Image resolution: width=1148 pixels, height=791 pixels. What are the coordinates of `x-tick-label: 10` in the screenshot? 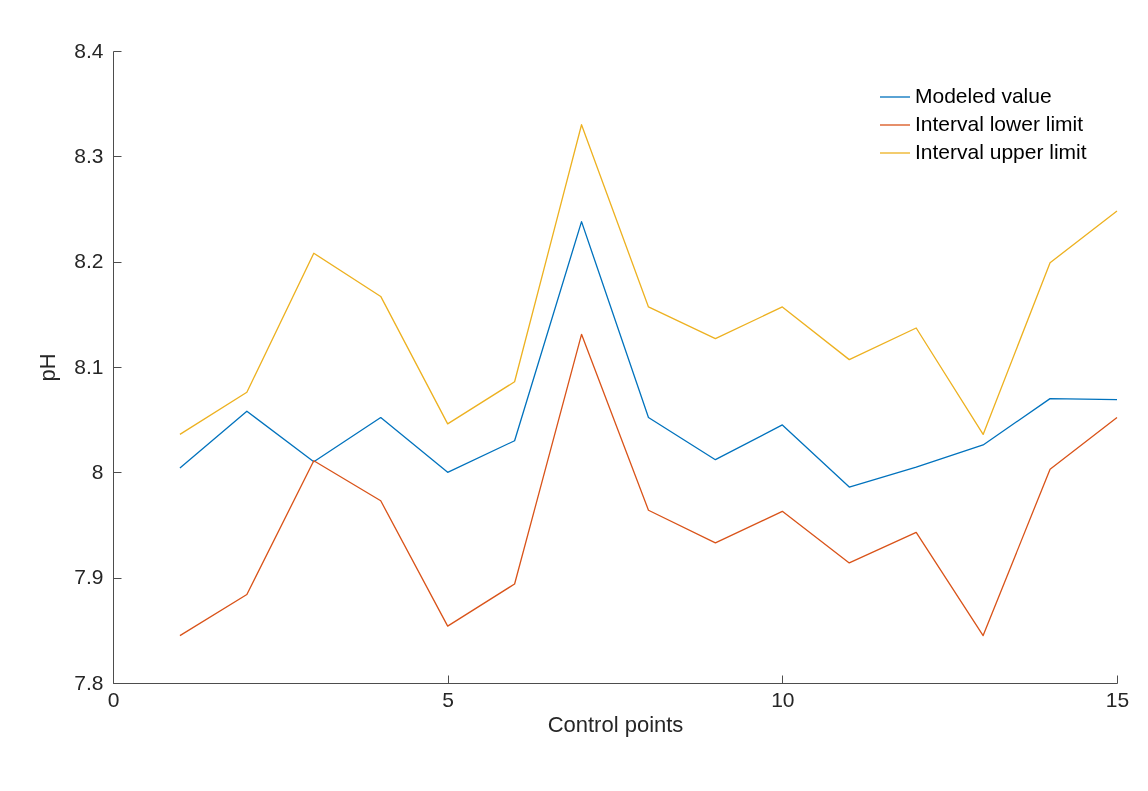 It's located at (783, 699).